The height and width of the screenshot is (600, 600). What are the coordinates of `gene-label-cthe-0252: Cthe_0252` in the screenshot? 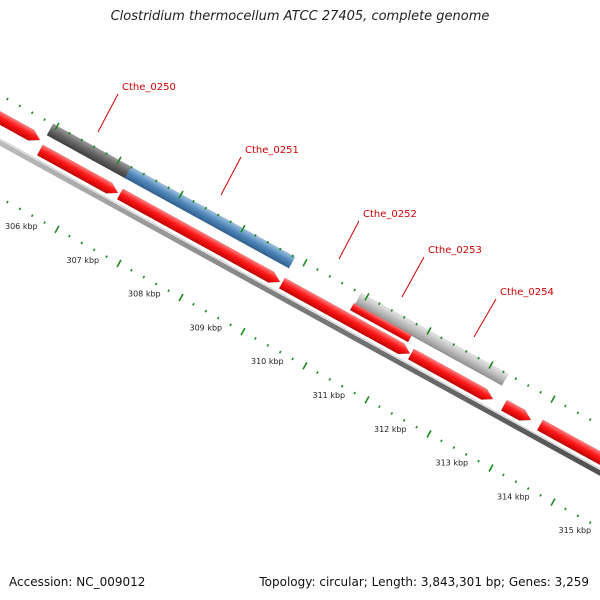 It's located at (390, 214).